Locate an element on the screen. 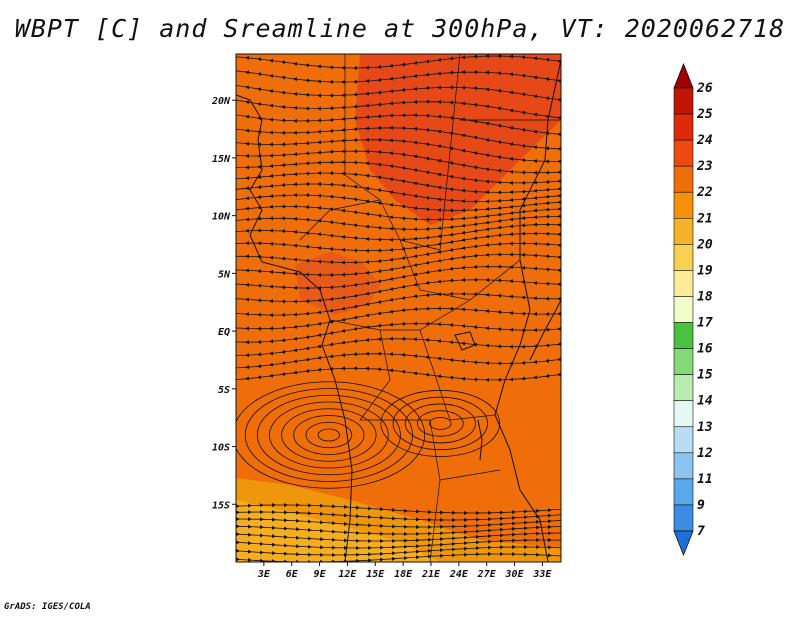 The height and width of the screenshot is (618, 800). colorbar-label: 9 is located at coordinates (701, 505).